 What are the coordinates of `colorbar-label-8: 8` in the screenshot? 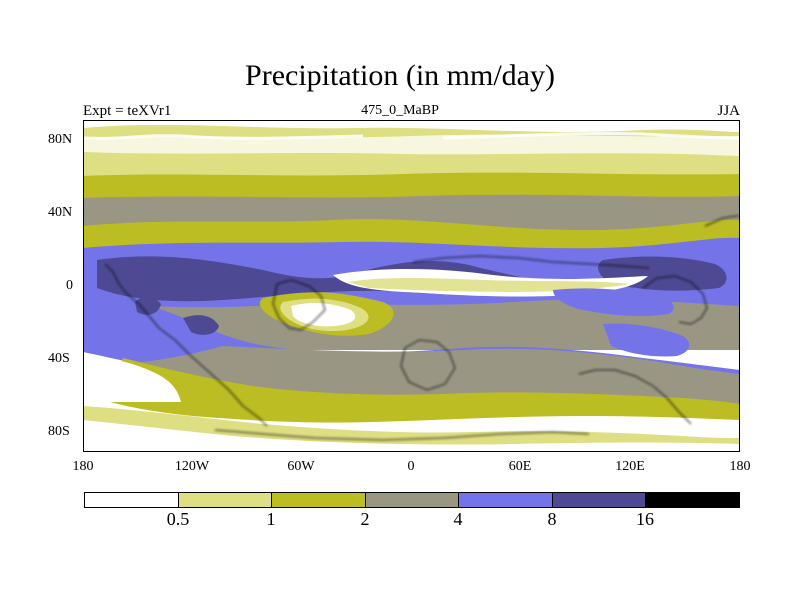 It's located at (552, 519).